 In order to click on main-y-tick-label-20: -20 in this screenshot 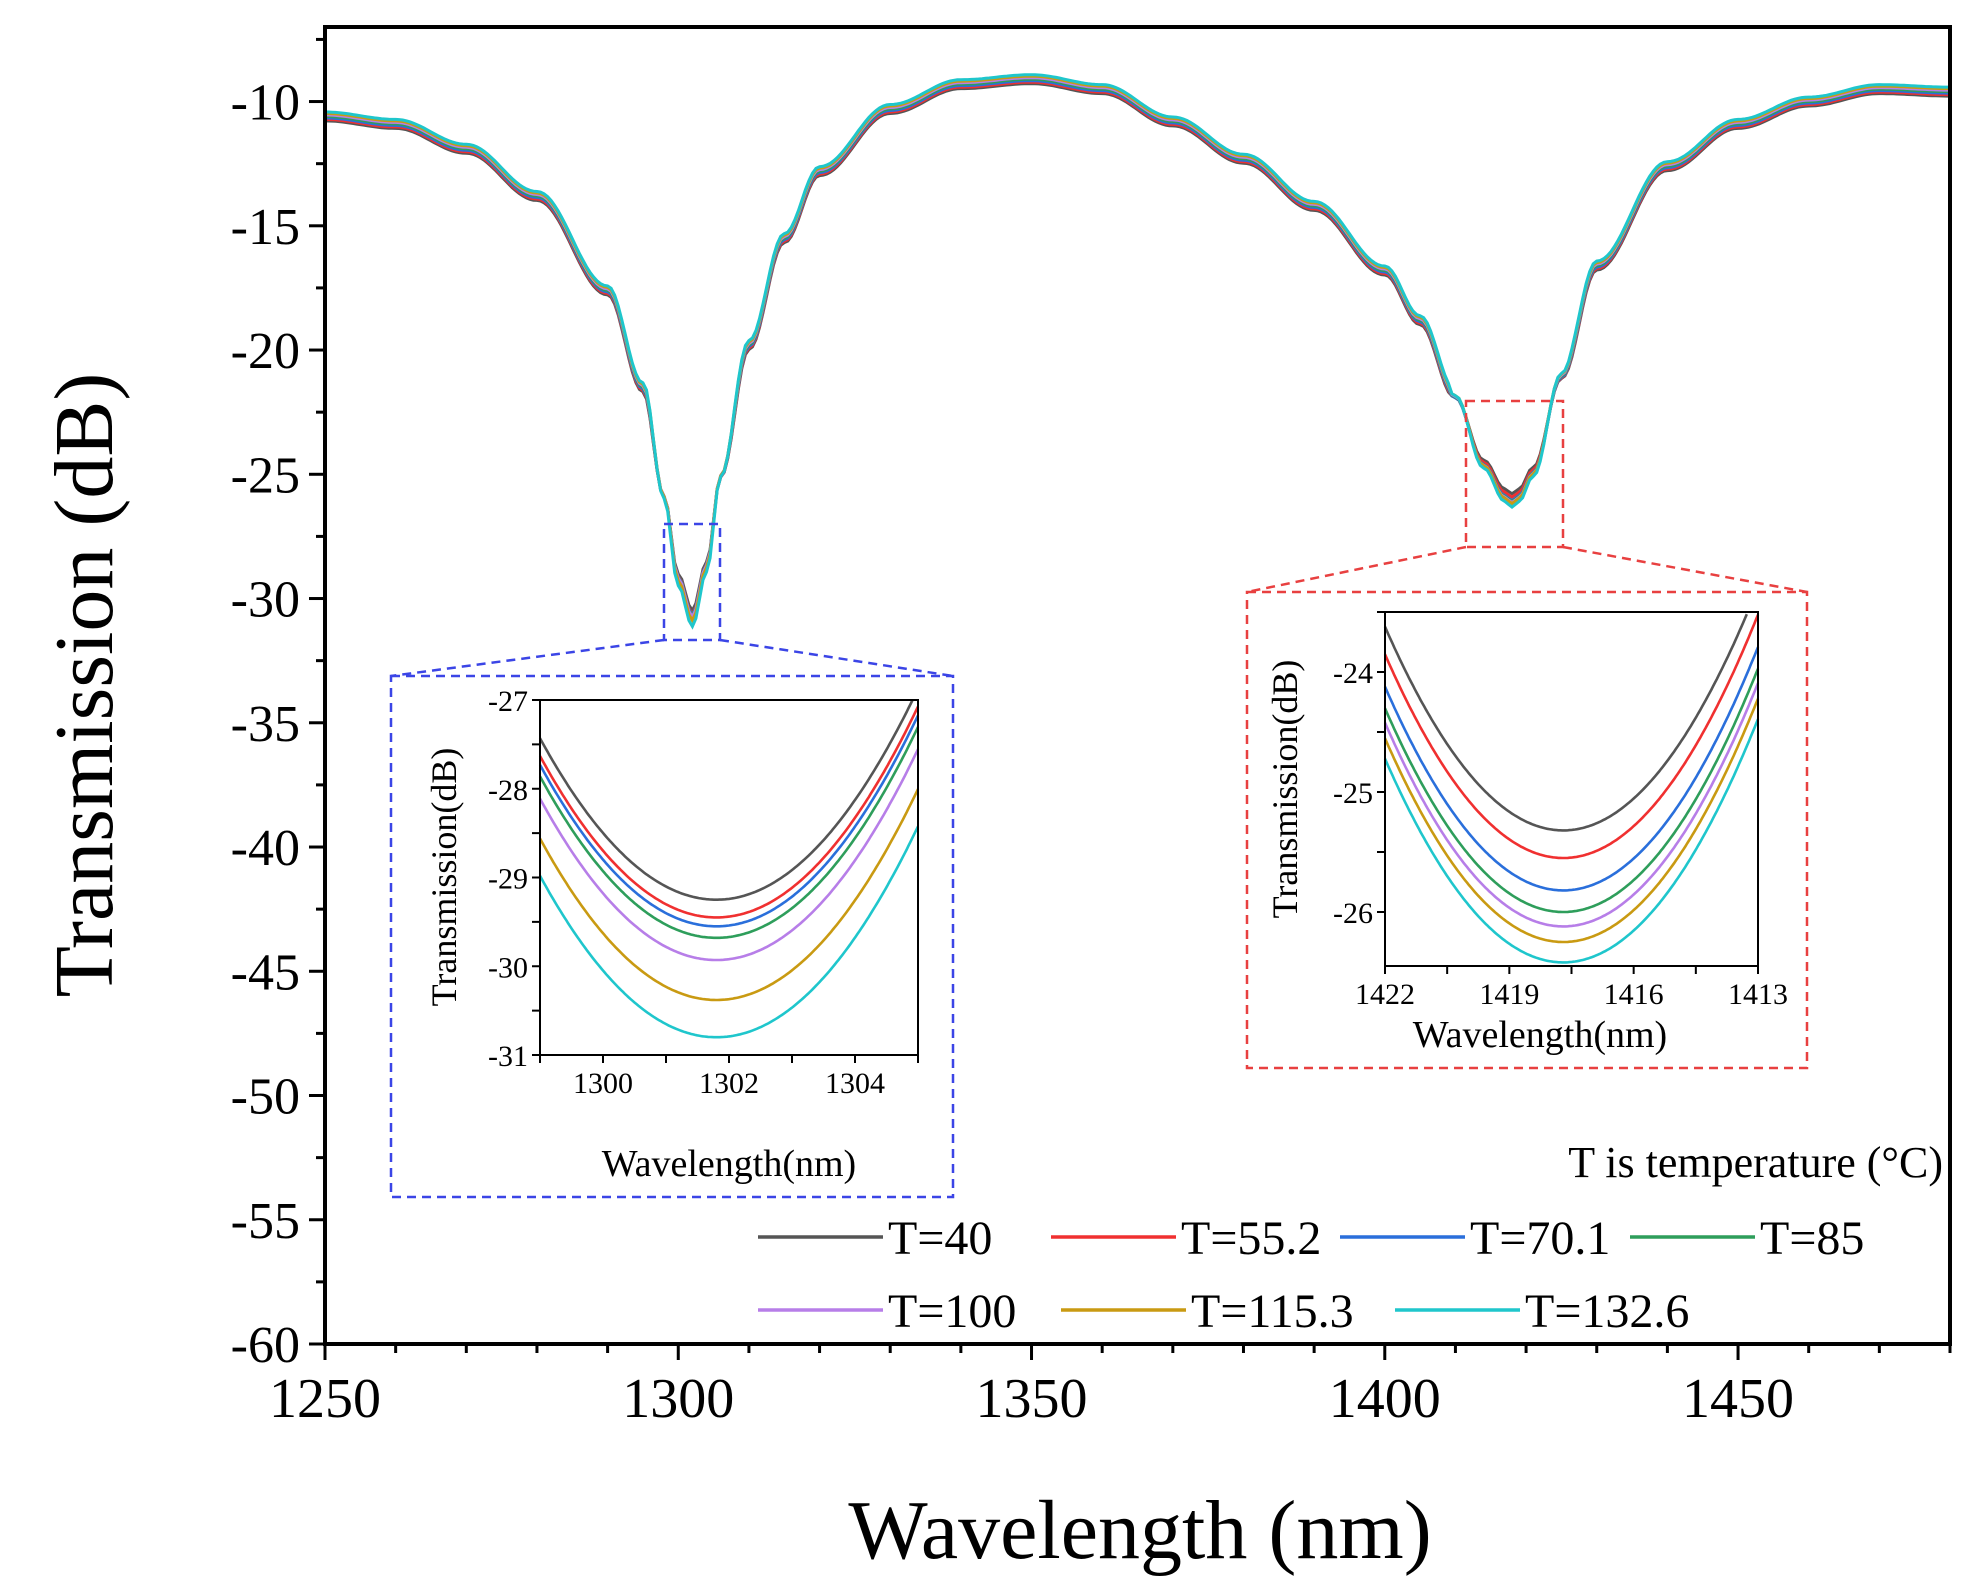, I will do `click(265, 351)`.